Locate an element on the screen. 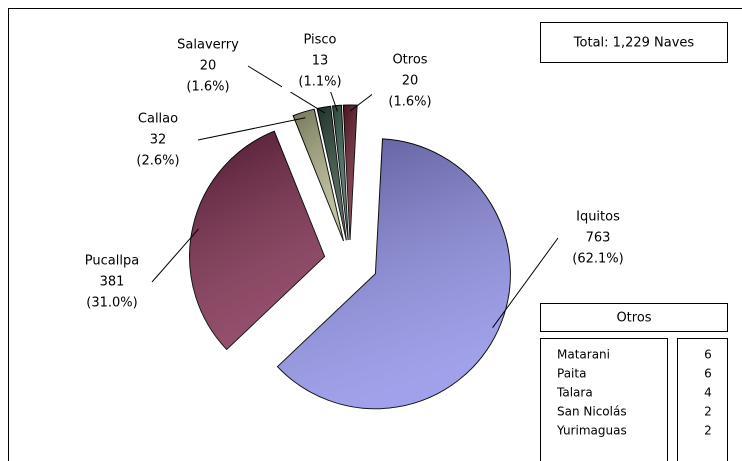 The height and width of the screenshot is (461, 742). slice-label-name: Pisco is located at coordinates (319, 40).